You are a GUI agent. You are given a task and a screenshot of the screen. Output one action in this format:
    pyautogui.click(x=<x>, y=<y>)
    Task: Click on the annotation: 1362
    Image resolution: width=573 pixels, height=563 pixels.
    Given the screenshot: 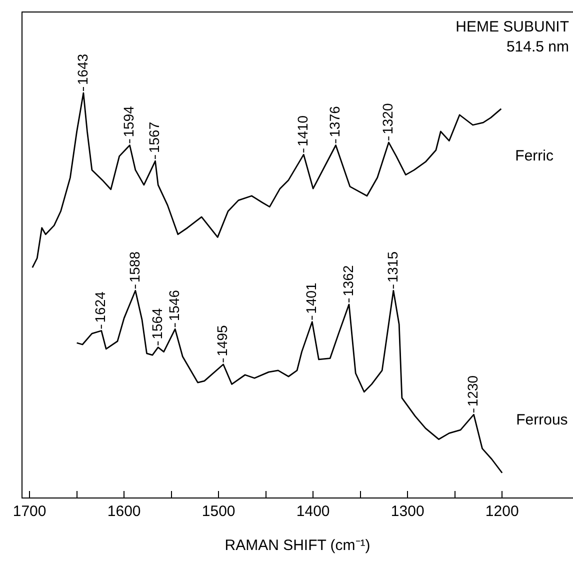 What is the action you would take?
    pyautogui.click(x=348, y=280)
    